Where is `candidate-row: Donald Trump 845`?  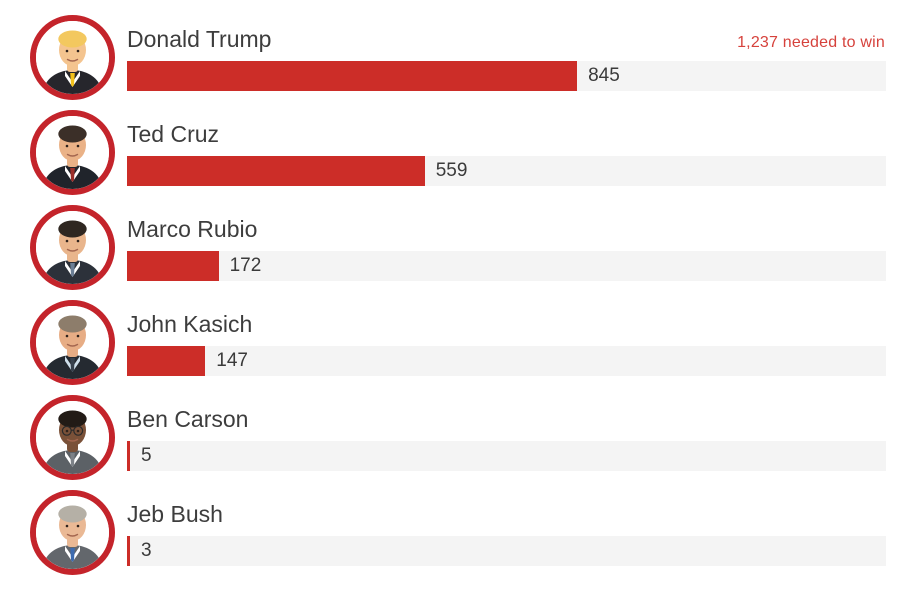 candidate-row: Donald Trump 845 is located at coordinates (458, 57).